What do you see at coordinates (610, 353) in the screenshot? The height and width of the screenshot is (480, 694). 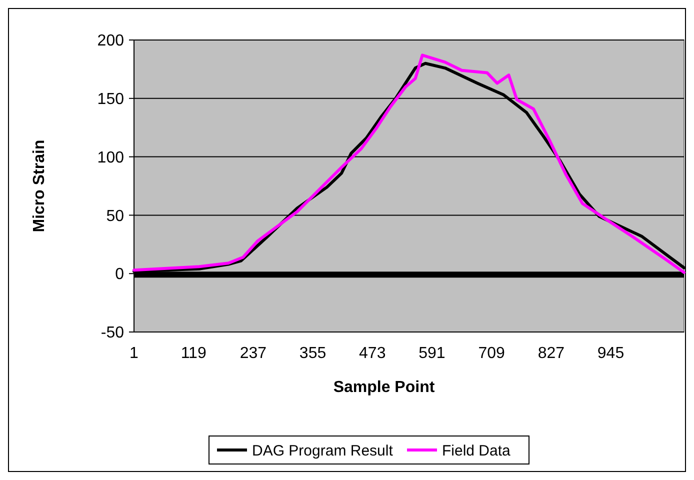 I see `x-tick-label: 945` at bounding box center [610, 353].